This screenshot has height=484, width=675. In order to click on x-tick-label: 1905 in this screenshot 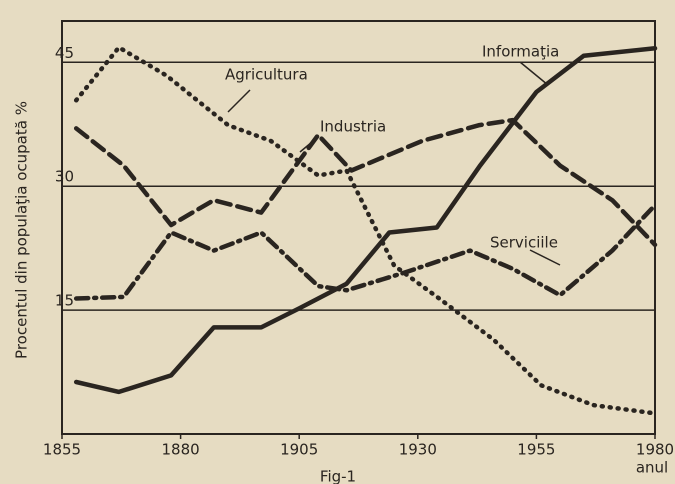, I will do `click(299, 450)`.